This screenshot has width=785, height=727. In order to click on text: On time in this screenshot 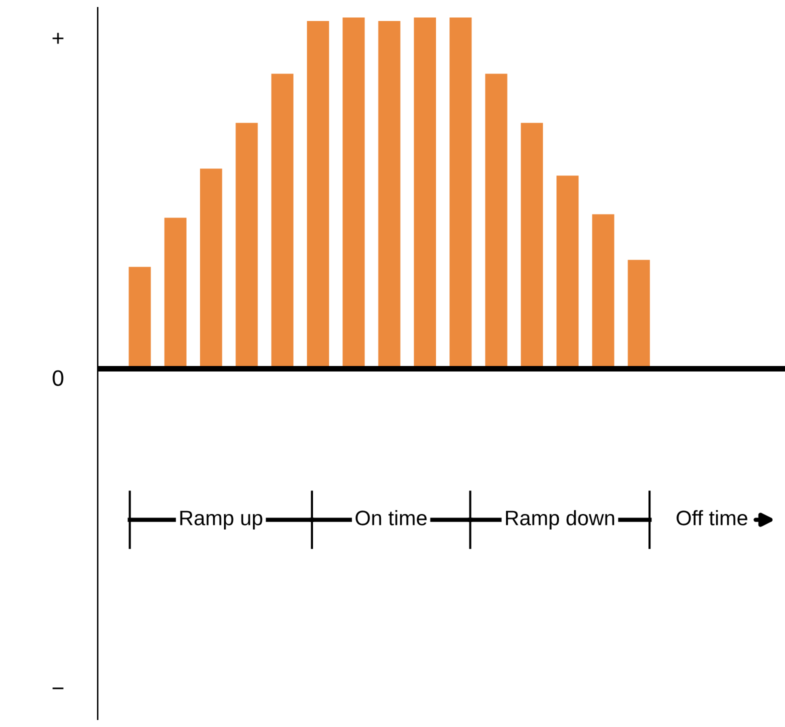, I will do `click(391, 518)`.